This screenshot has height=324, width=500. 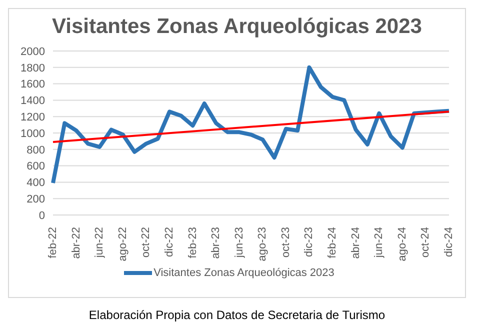 What do you see at coordinates (426, 242) in the screenshot?
I see `x-tick-label: oct-24` at bounding box center [426, 242].